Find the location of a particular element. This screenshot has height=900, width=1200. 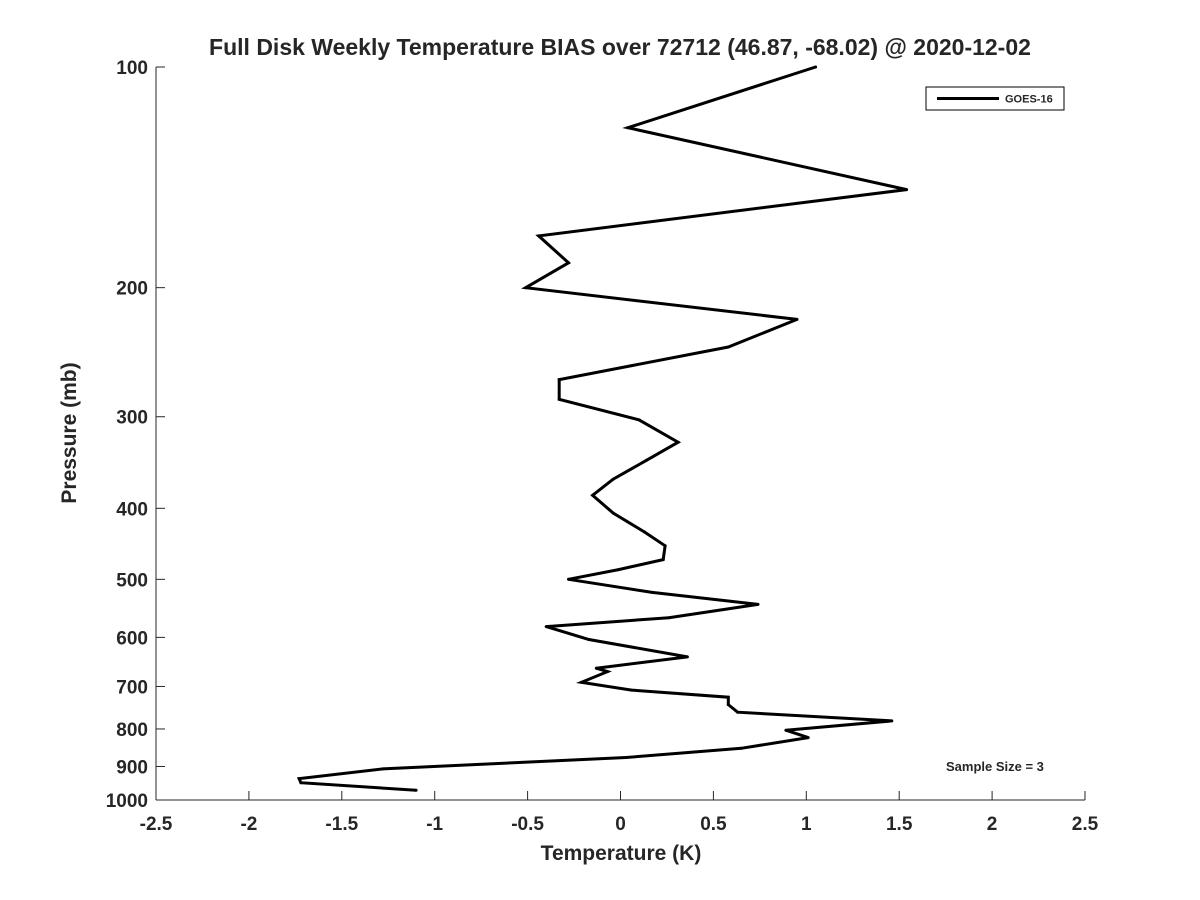

y-axis-label: Pressure (mb) is located at coordinates (69, 432).